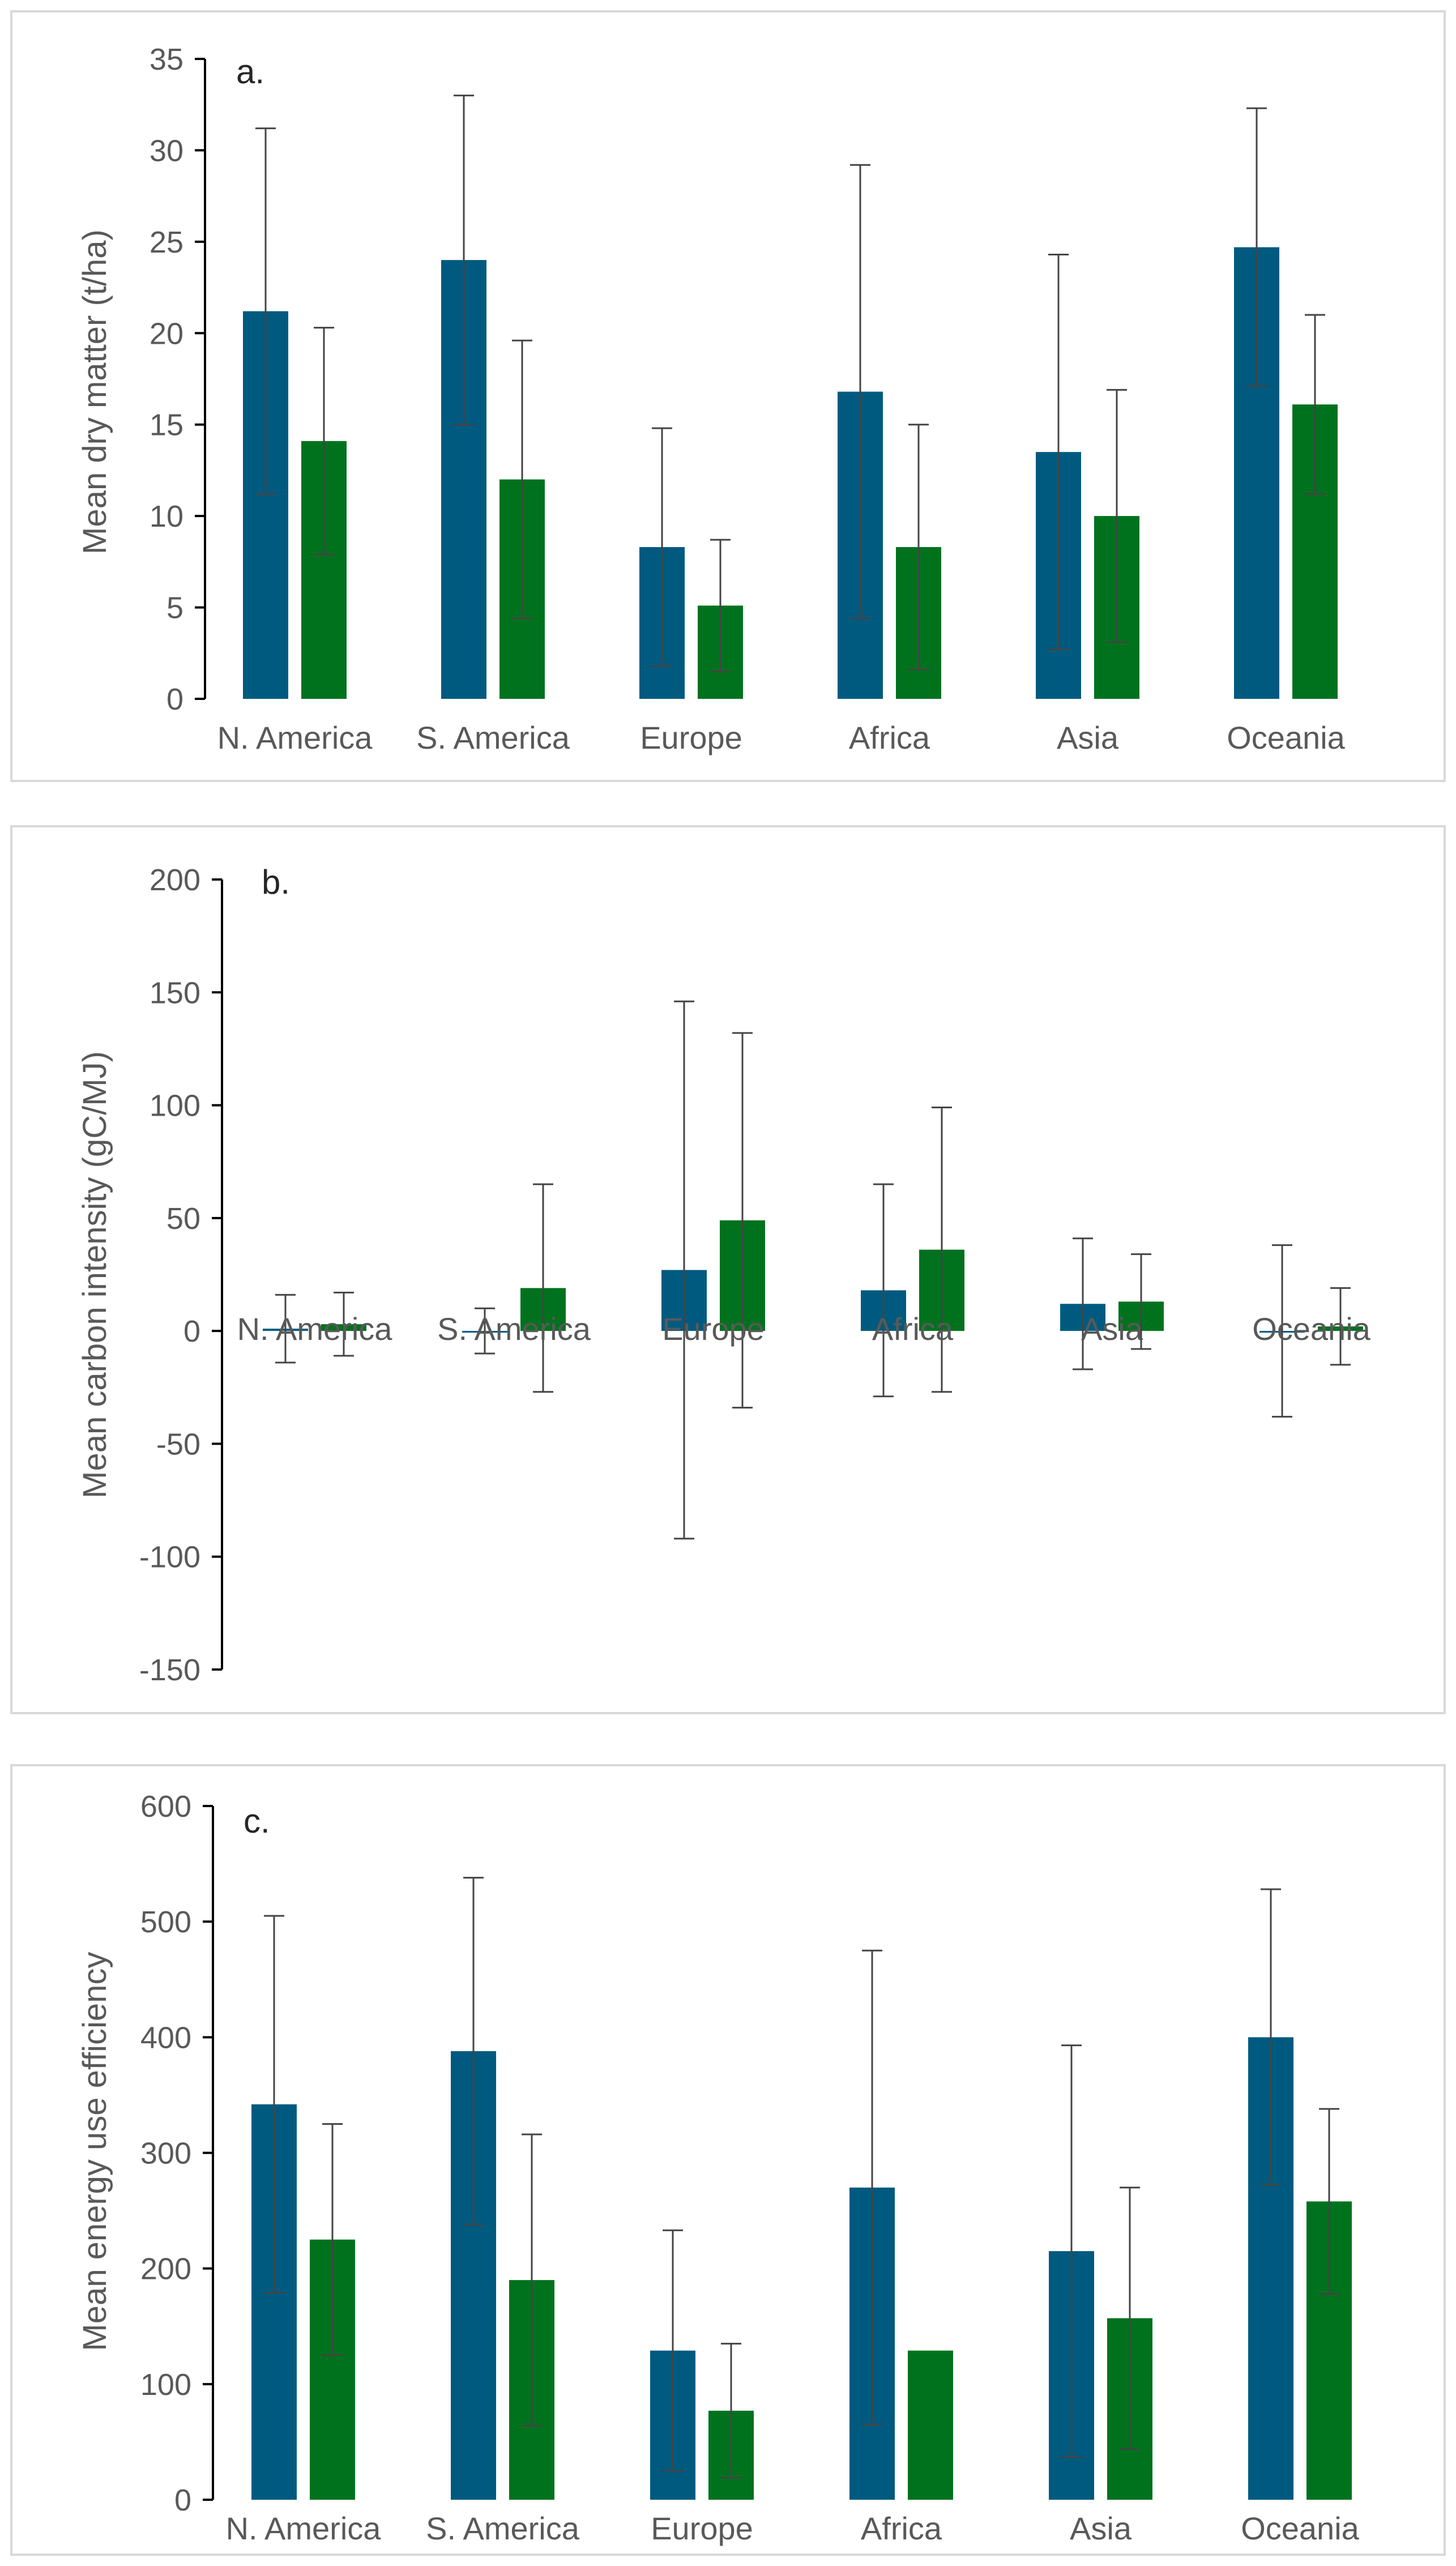 This screenshot has width=1456, height=2566. I want to click on y-axis-label: Mean energy use efficiency, so click(94, 2151).